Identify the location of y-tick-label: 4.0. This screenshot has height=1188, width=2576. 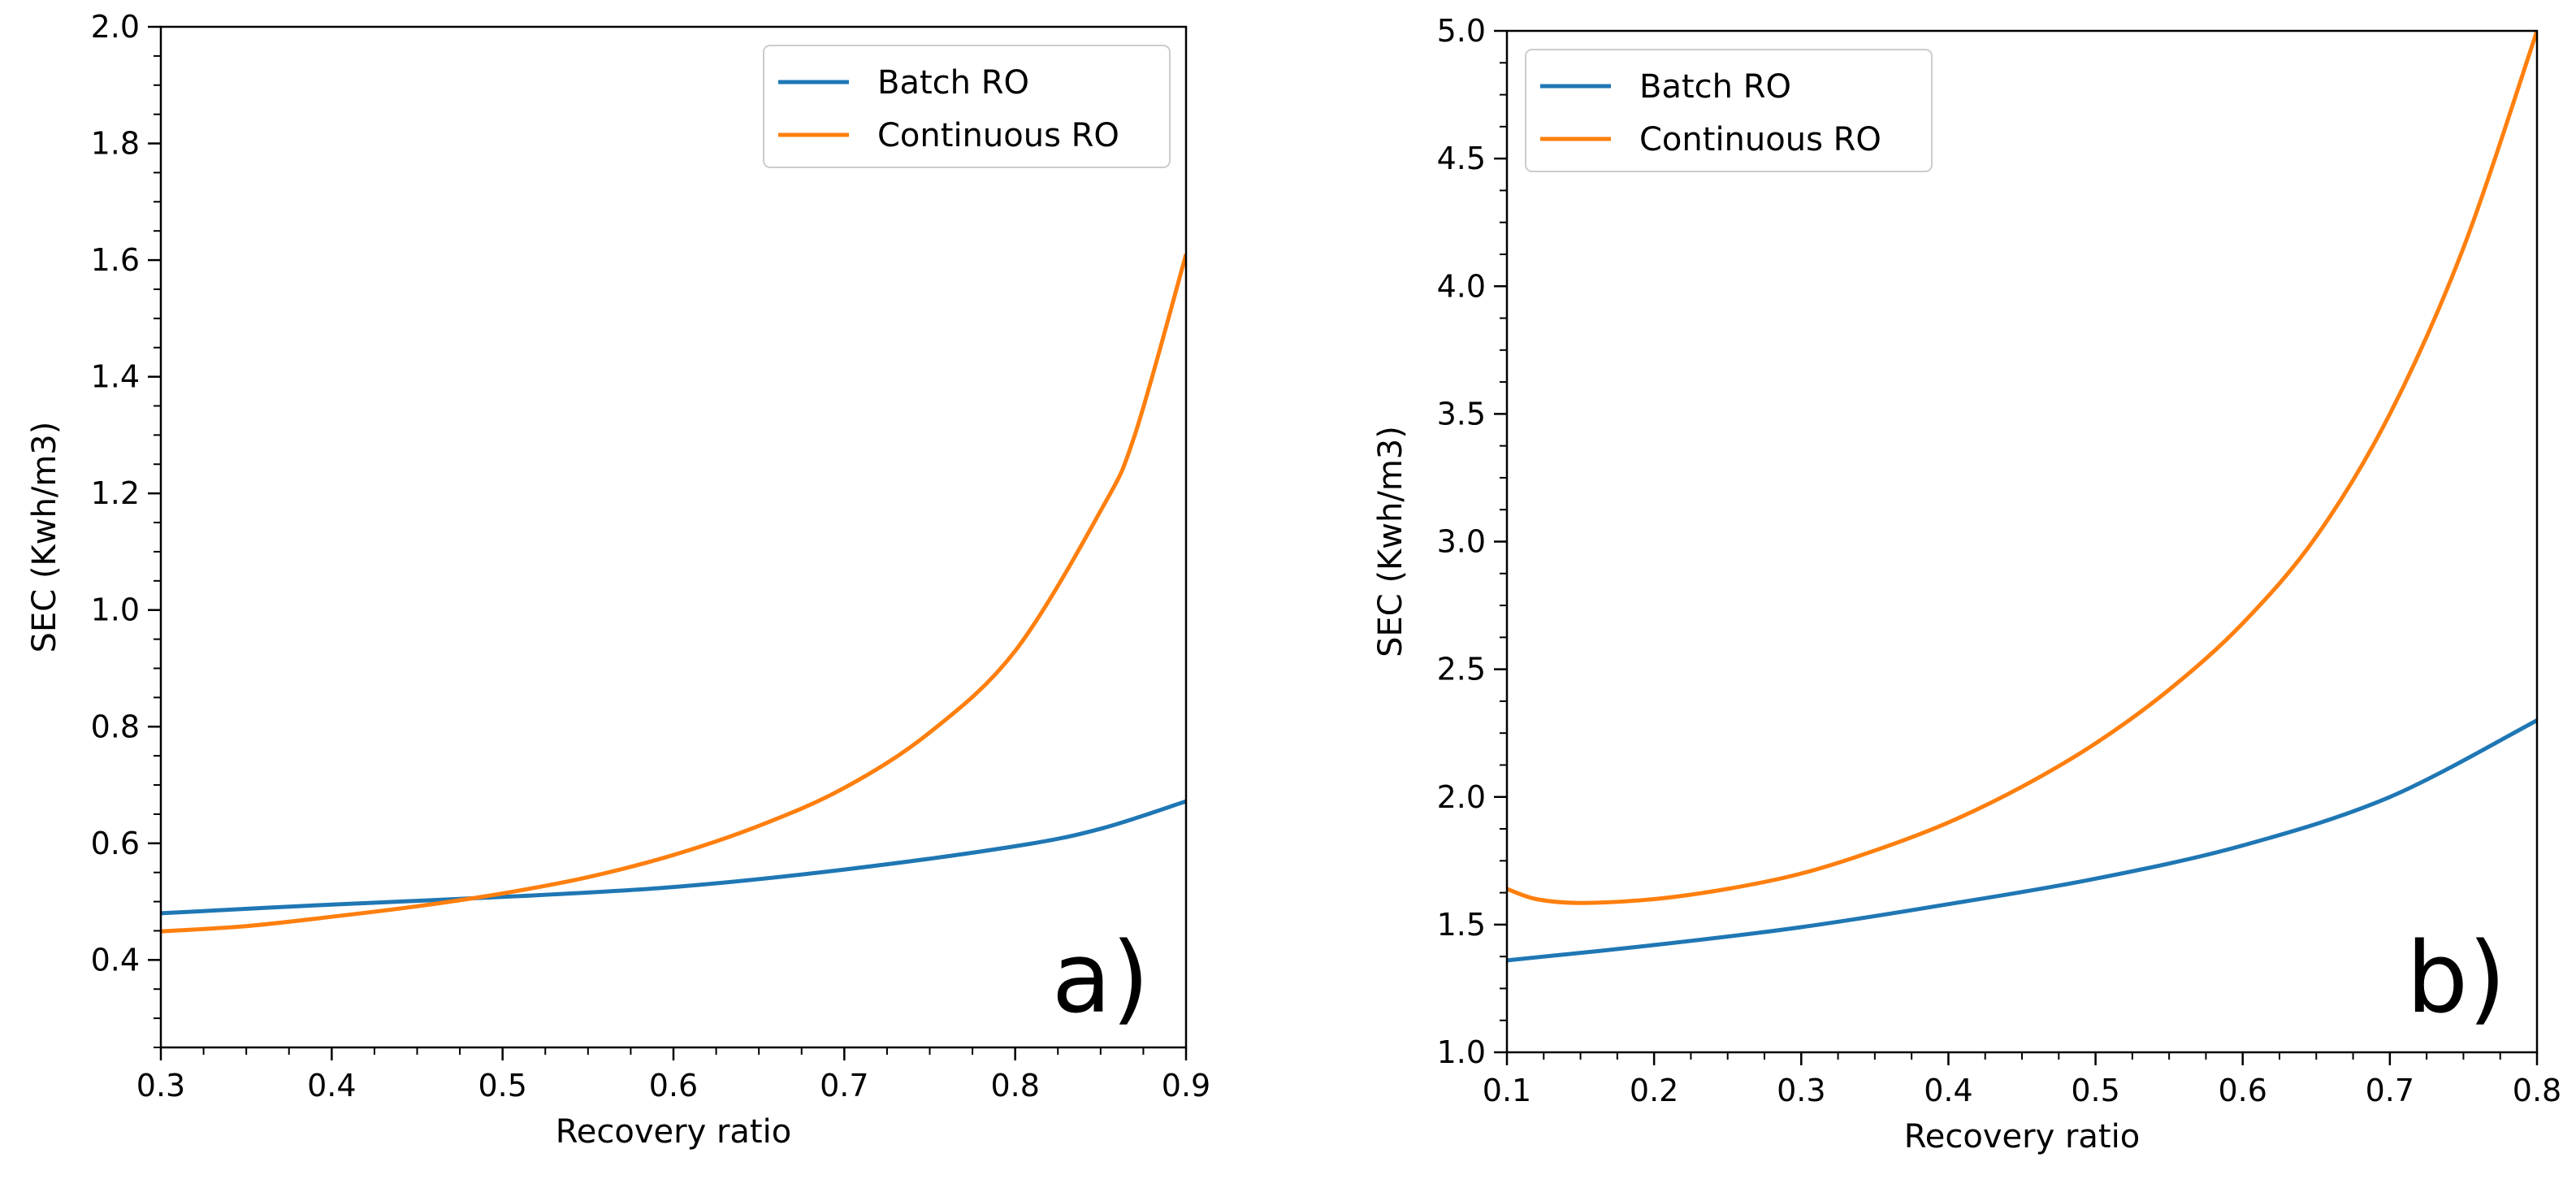
(1461, 286).